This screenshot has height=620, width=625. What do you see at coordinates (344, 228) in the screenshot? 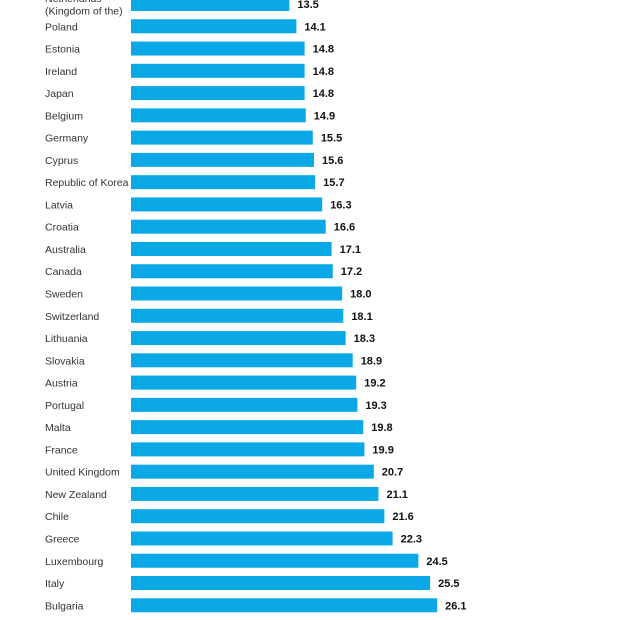
I see `value-label: 16.6` at bounding box center [344, 228].